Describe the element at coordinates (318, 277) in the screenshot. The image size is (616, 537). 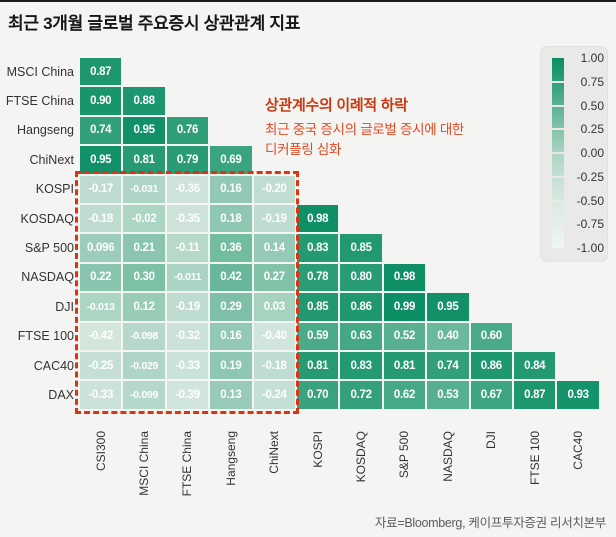
I see `heatmap-cell: 0.78` at that location.